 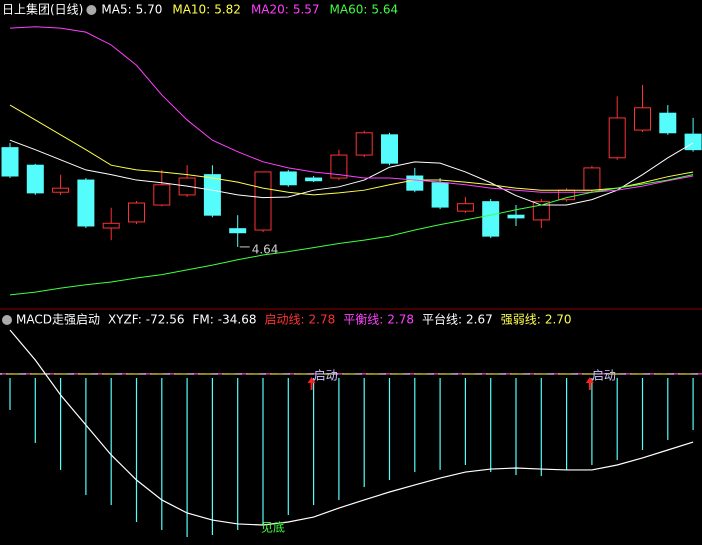 I want to click on legend-name: MA10:, so click(x=191, y=10).